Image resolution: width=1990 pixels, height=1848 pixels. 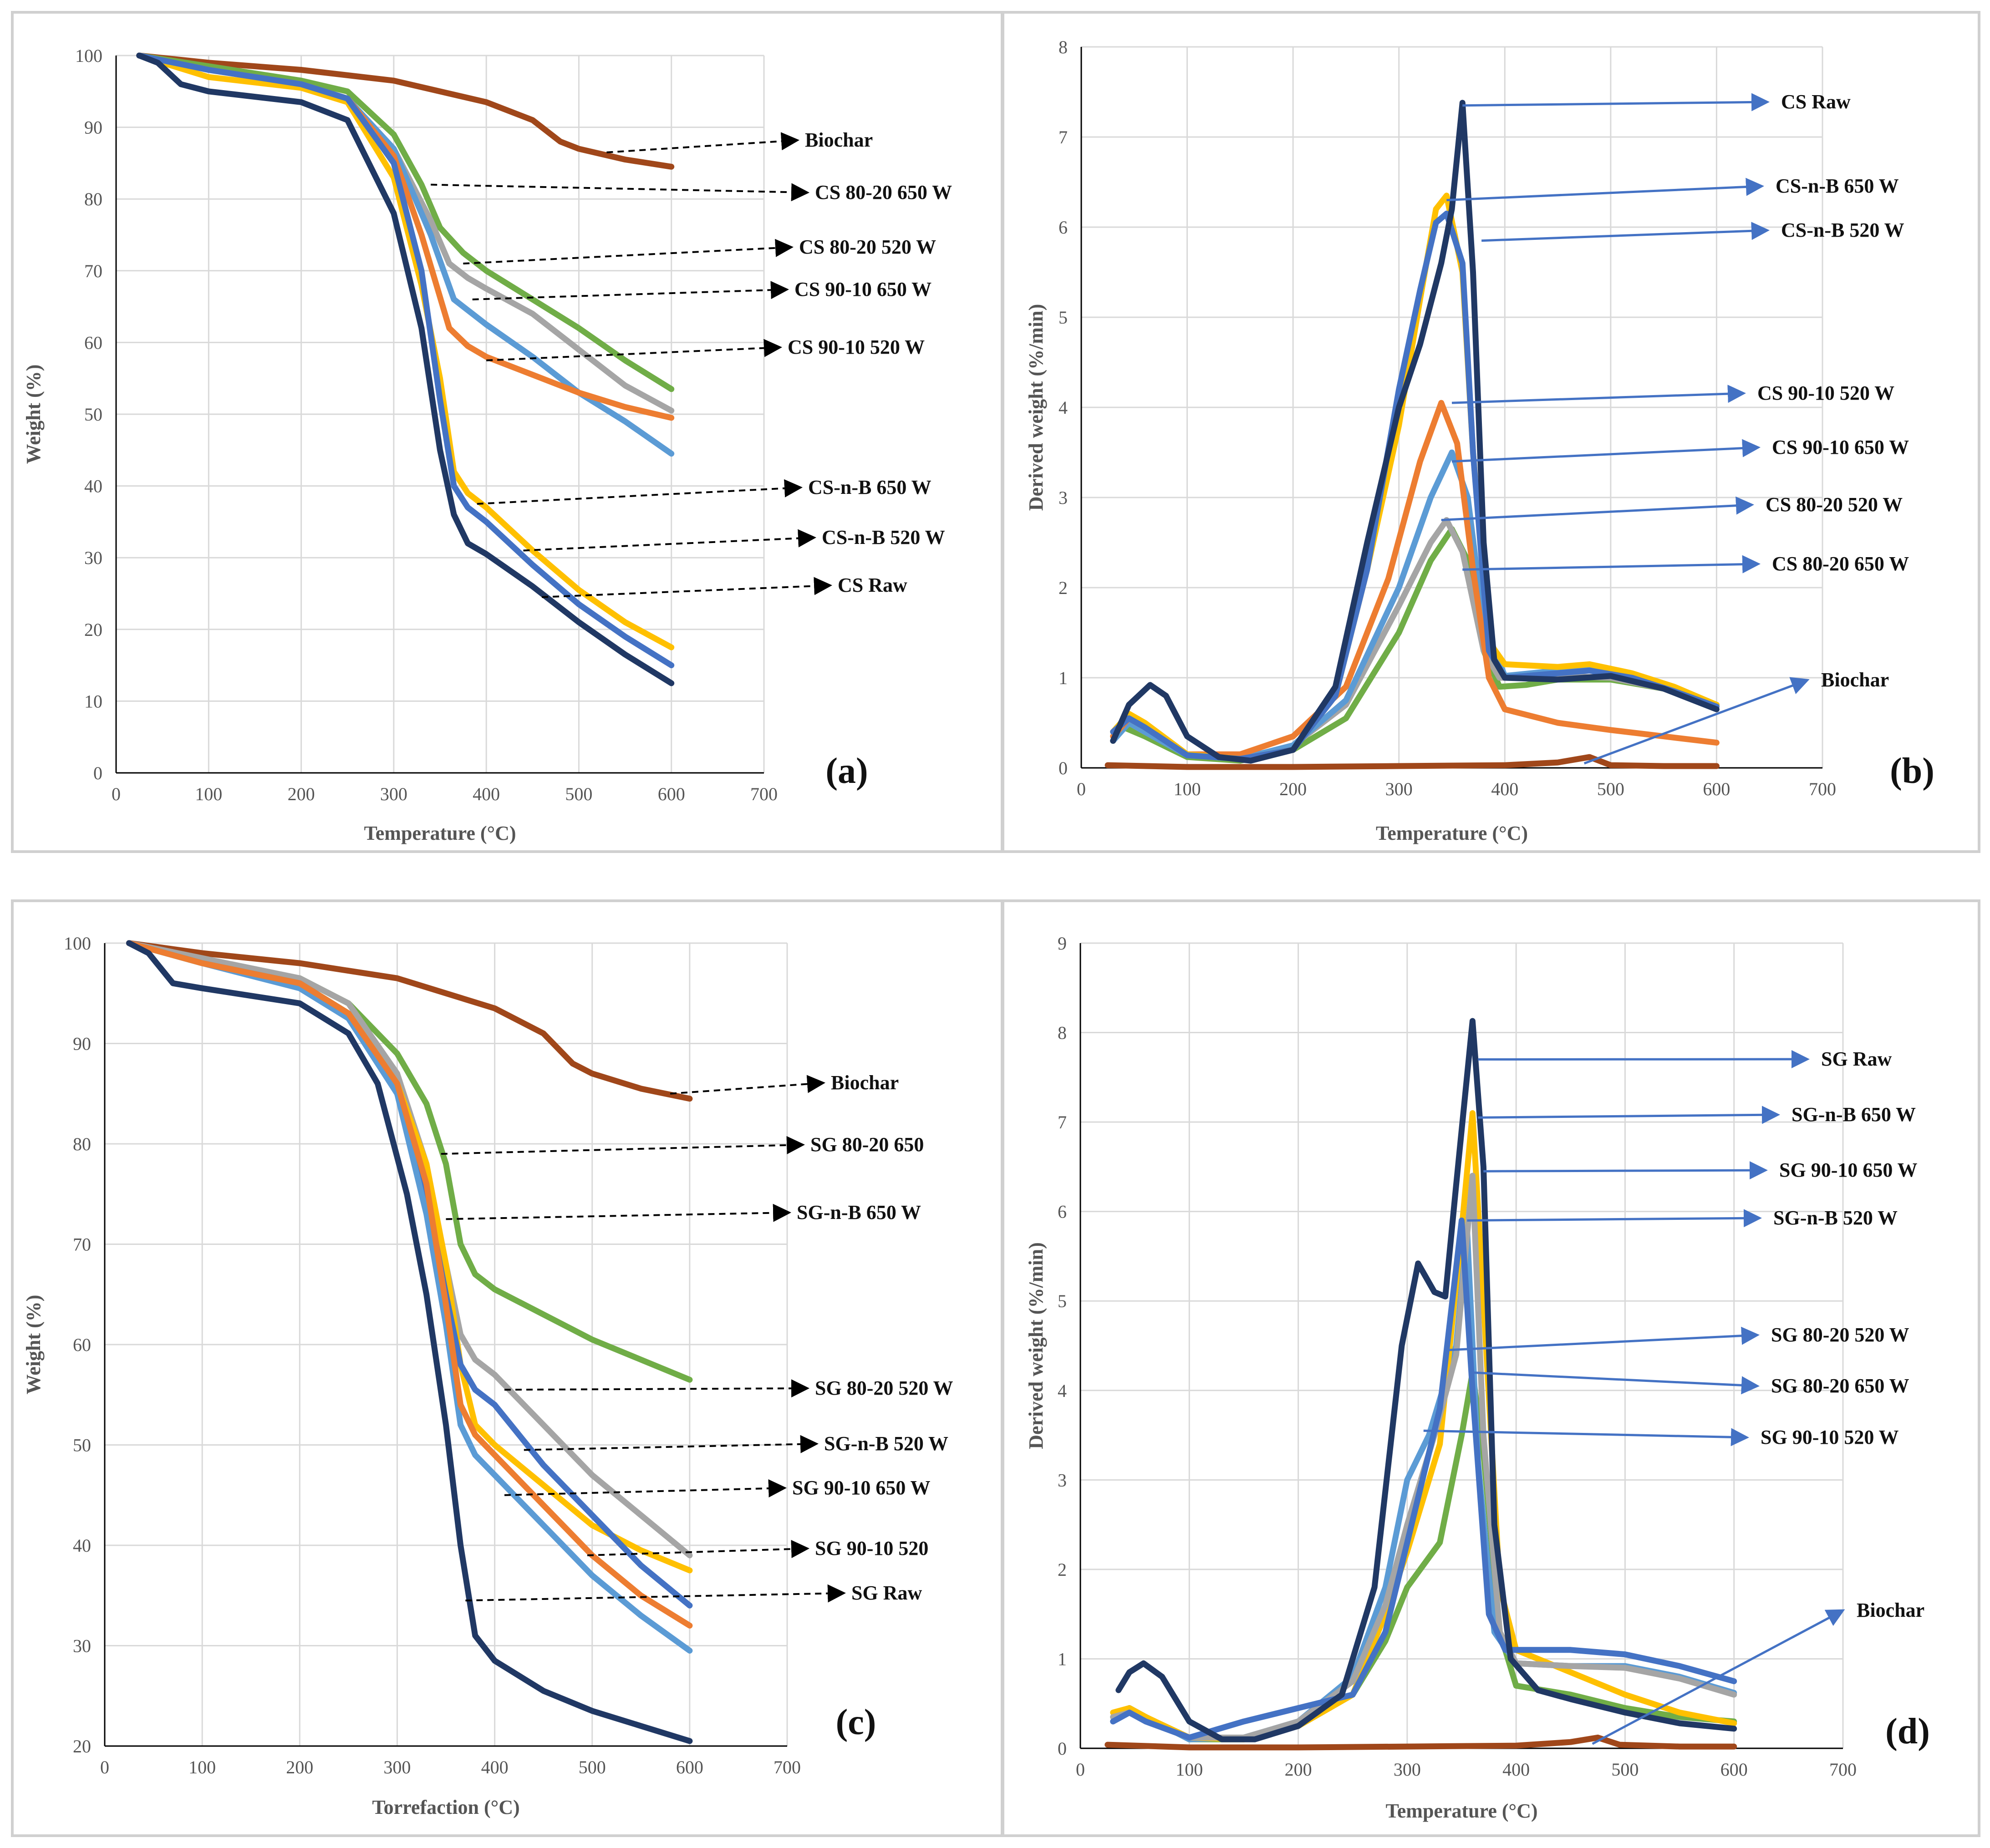 I want to click on chart-d-series-sg-80-20-650-w, so click(x=1424, y=1556).